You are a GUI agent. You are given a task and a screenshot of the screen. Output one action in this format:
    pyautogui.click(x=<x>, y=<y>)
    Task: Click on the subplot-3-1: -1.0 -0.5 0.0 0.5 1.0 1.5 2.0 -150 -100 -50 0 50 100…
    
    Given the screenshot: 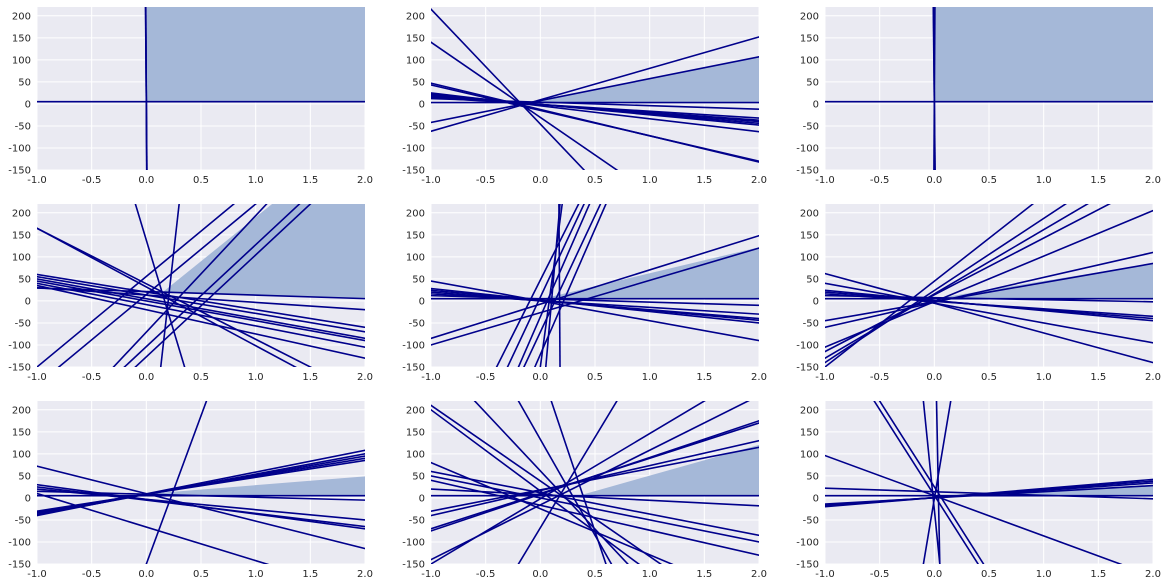 What is the action you would take?
    pyautogui.click(x=190, y=490)
    